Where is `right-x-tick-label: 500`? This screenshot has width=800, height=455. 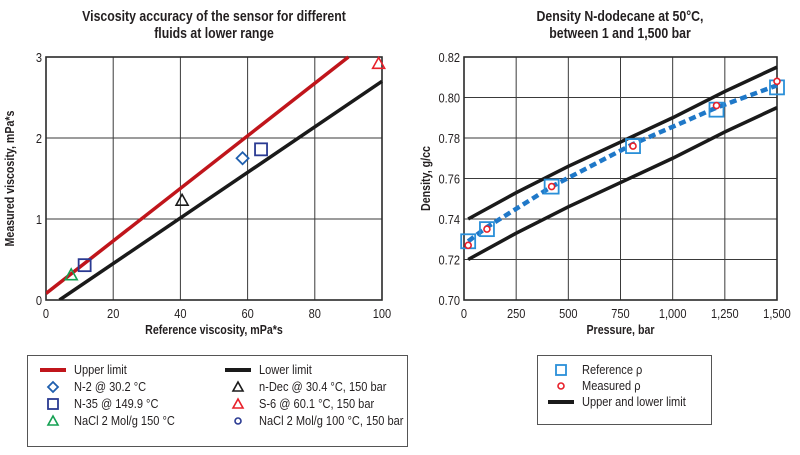 right-x-tick-label: 500 is located at coordinates (568, 313).